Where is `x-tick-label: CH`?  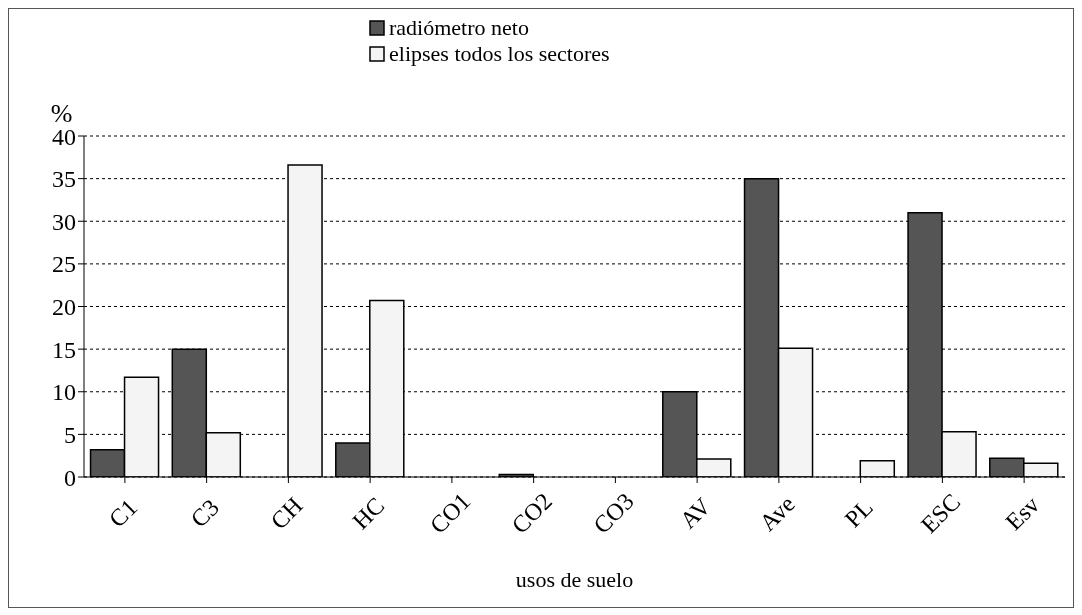 x-tick-label: CH is located at coordinates (286, 513).